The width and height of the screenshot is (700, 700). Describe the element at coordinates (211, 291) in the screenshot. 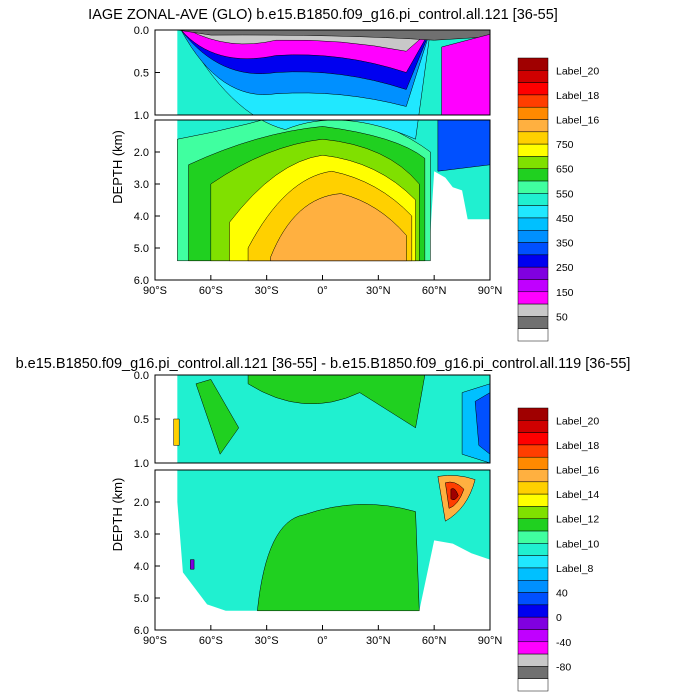

I see `x-tick-label: 60°S` at that location.